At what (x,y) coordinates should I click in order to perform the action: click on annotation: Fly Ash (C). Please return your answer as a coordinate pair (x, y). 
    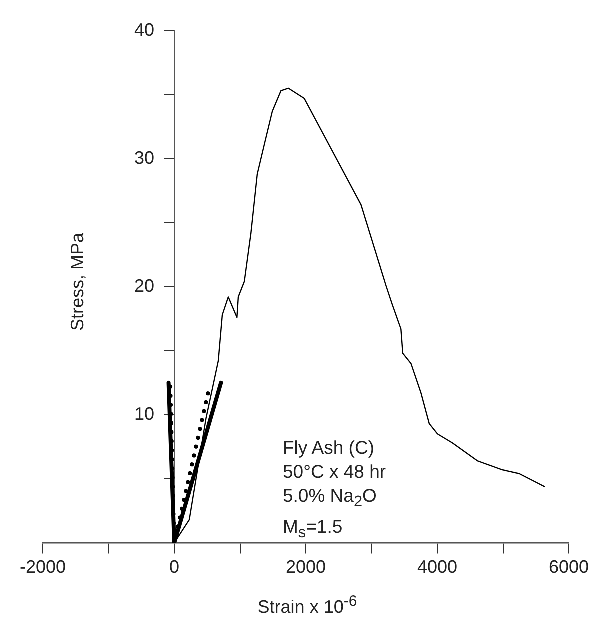
    Looking at the image, I should click on (329, 448).